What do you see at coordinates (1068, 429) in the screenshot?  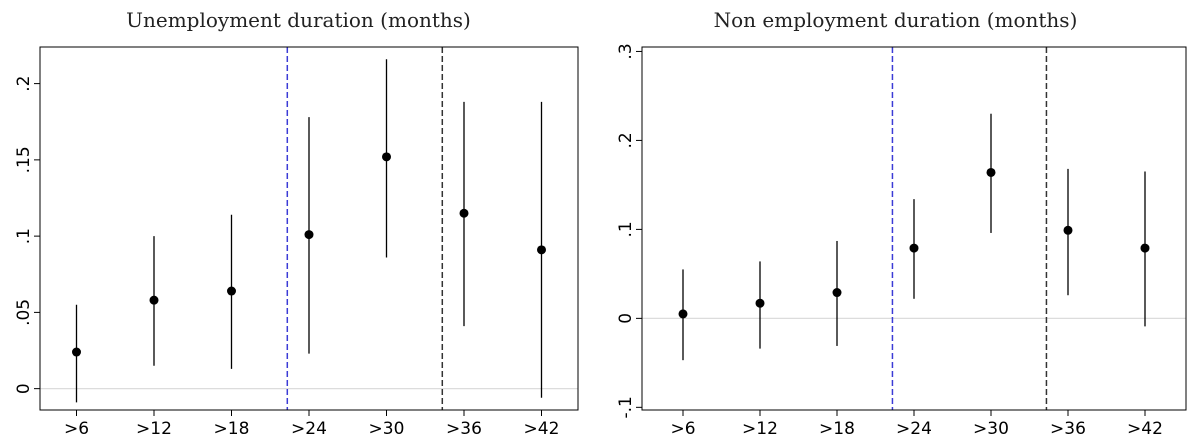 I see `right-x-tick-label: >36` at bounding box center [1068, 429].